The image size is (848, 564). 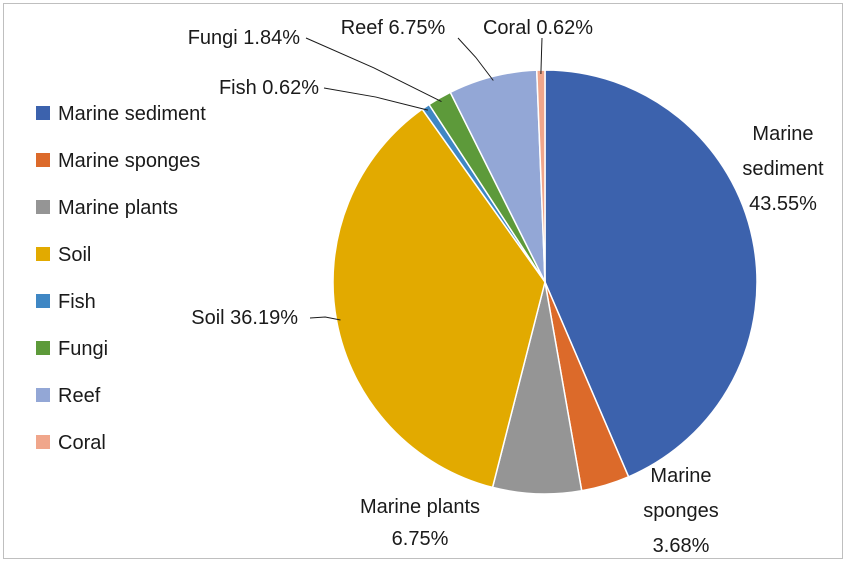 I want to click on leader-line-fungi, so click(x=373, y=70).